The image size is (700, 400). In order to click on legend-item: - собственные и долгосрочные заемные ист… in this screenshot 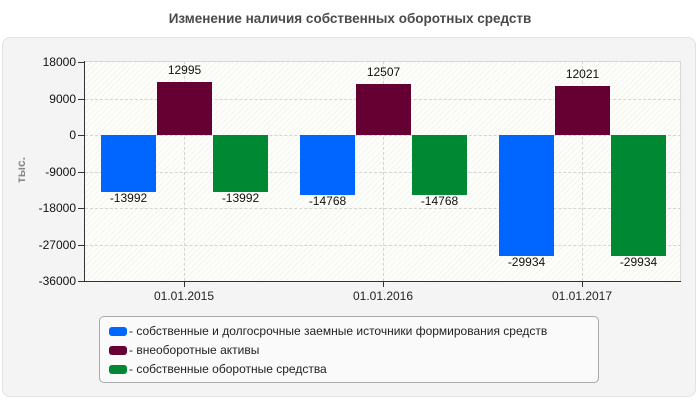, I will do `click(328, 331)`.